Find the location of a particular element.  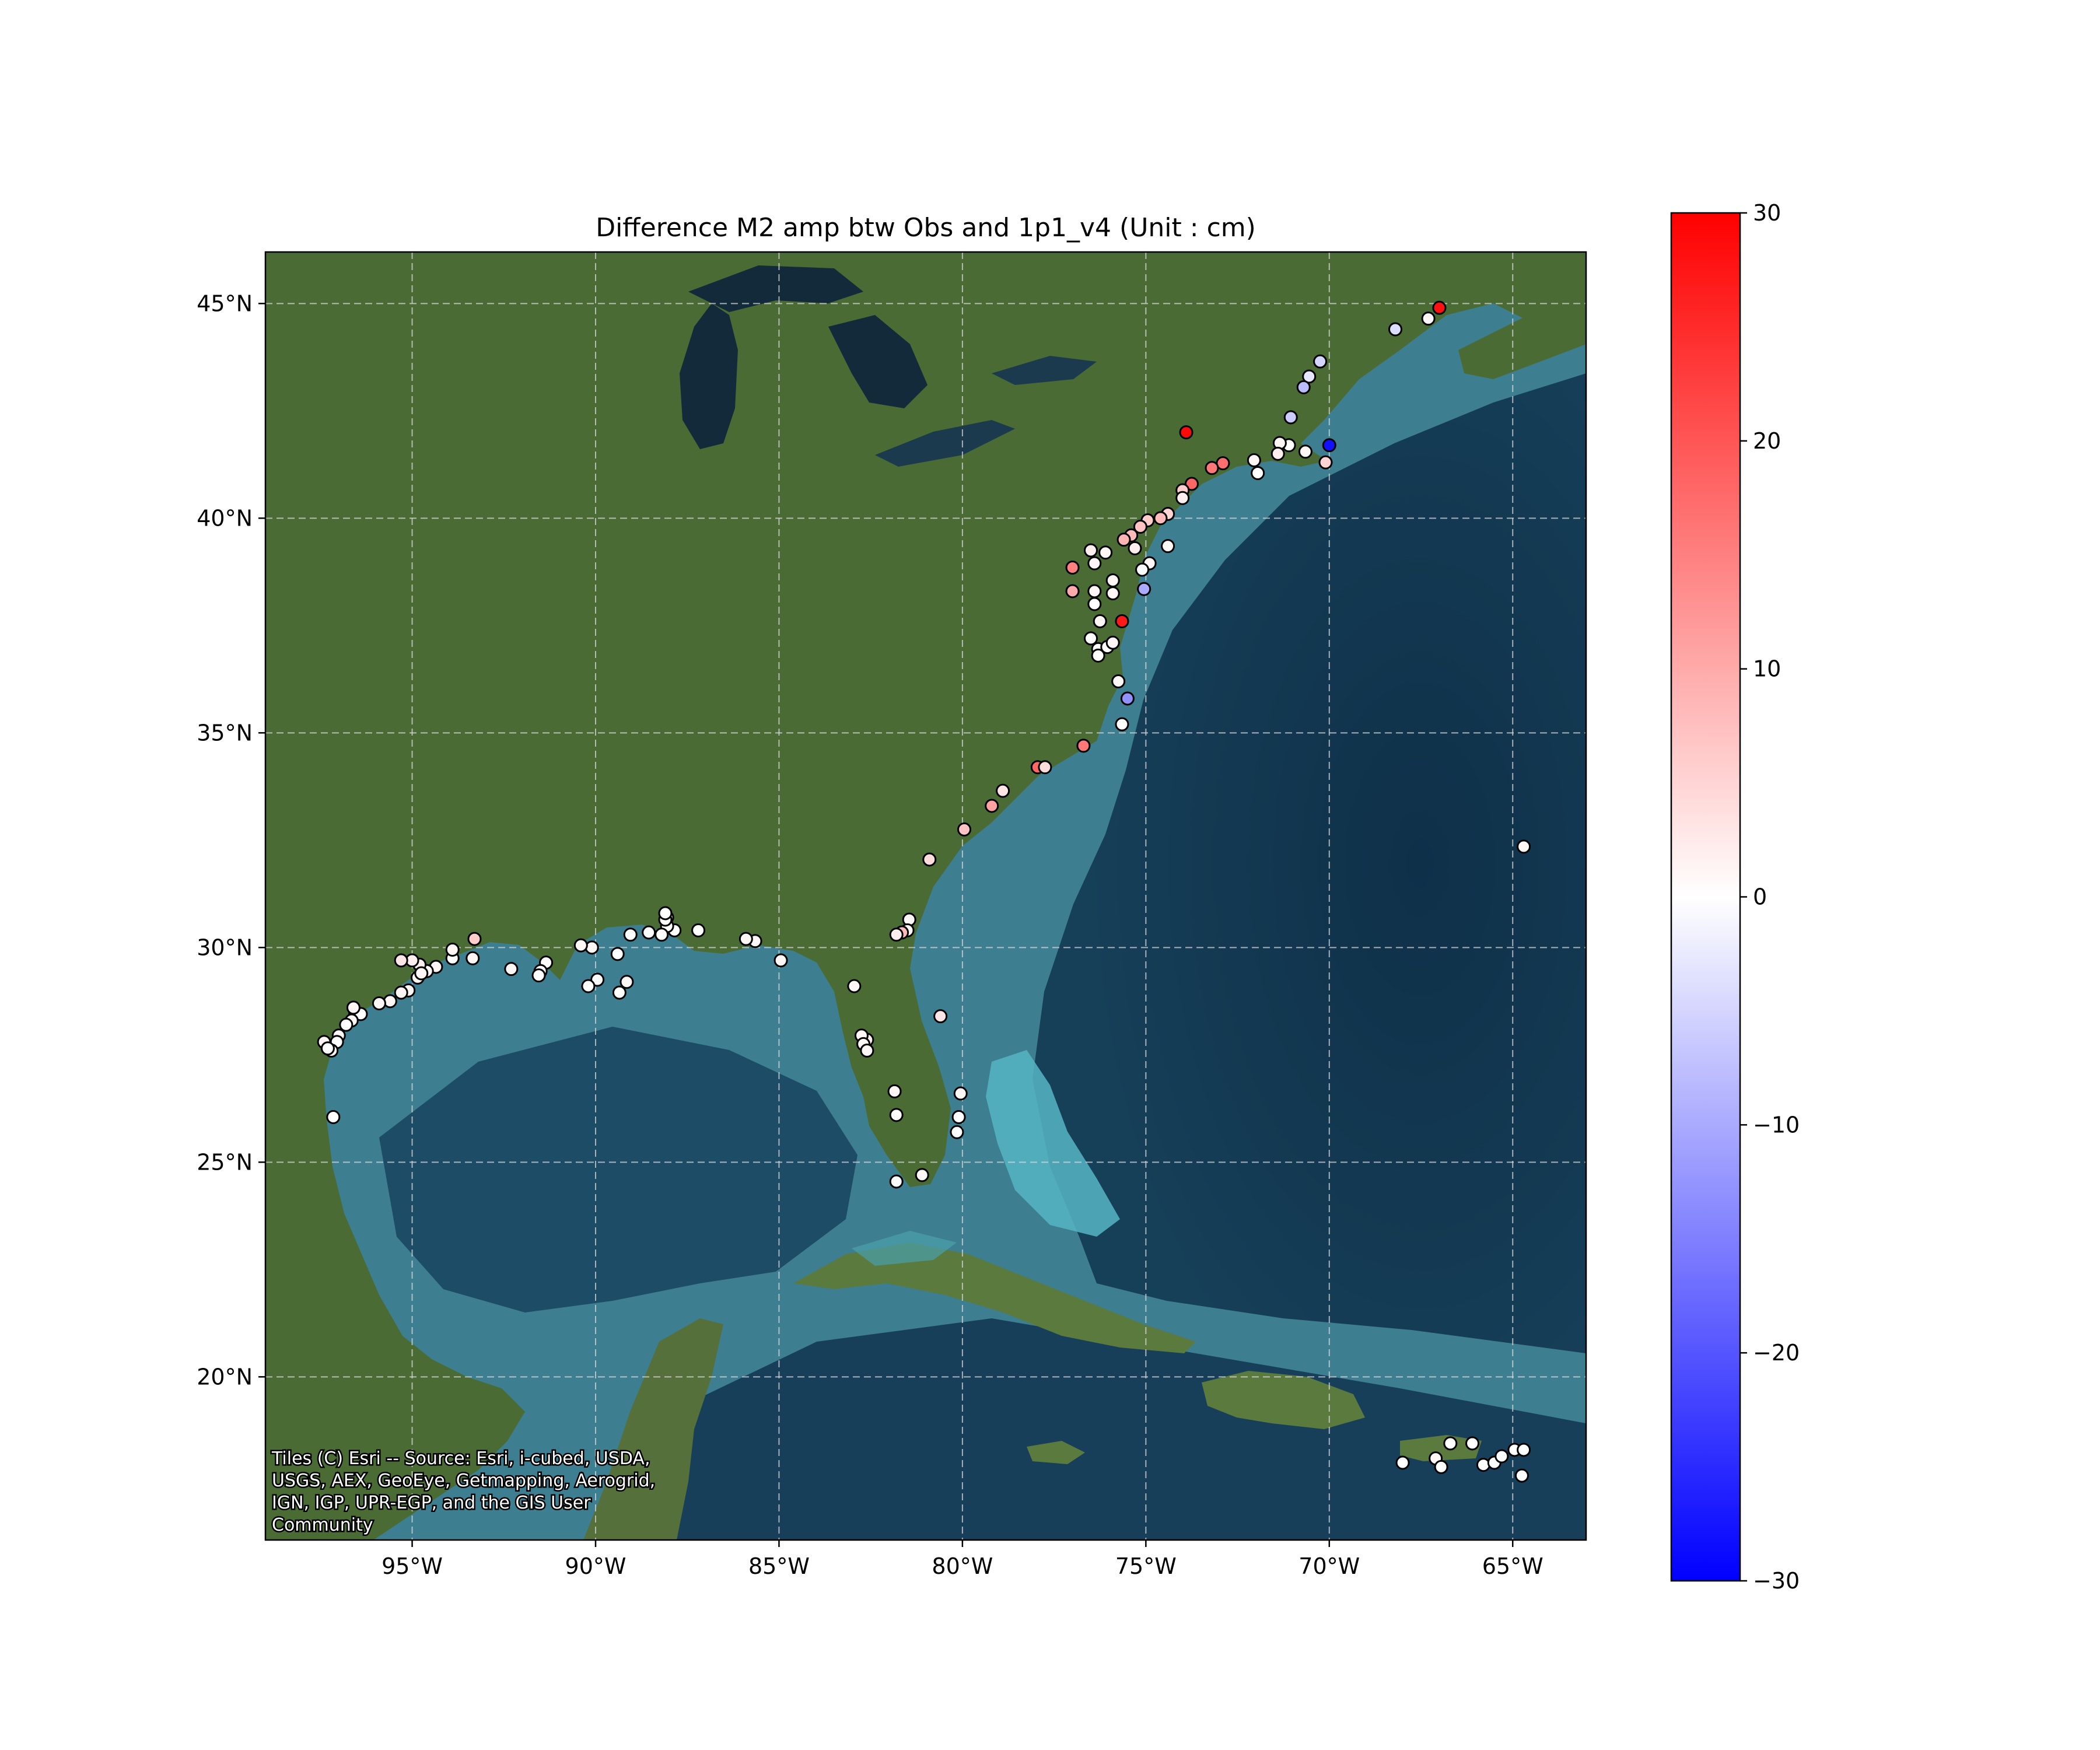

land-hispaniola is located at coordinates (1283, 1400).